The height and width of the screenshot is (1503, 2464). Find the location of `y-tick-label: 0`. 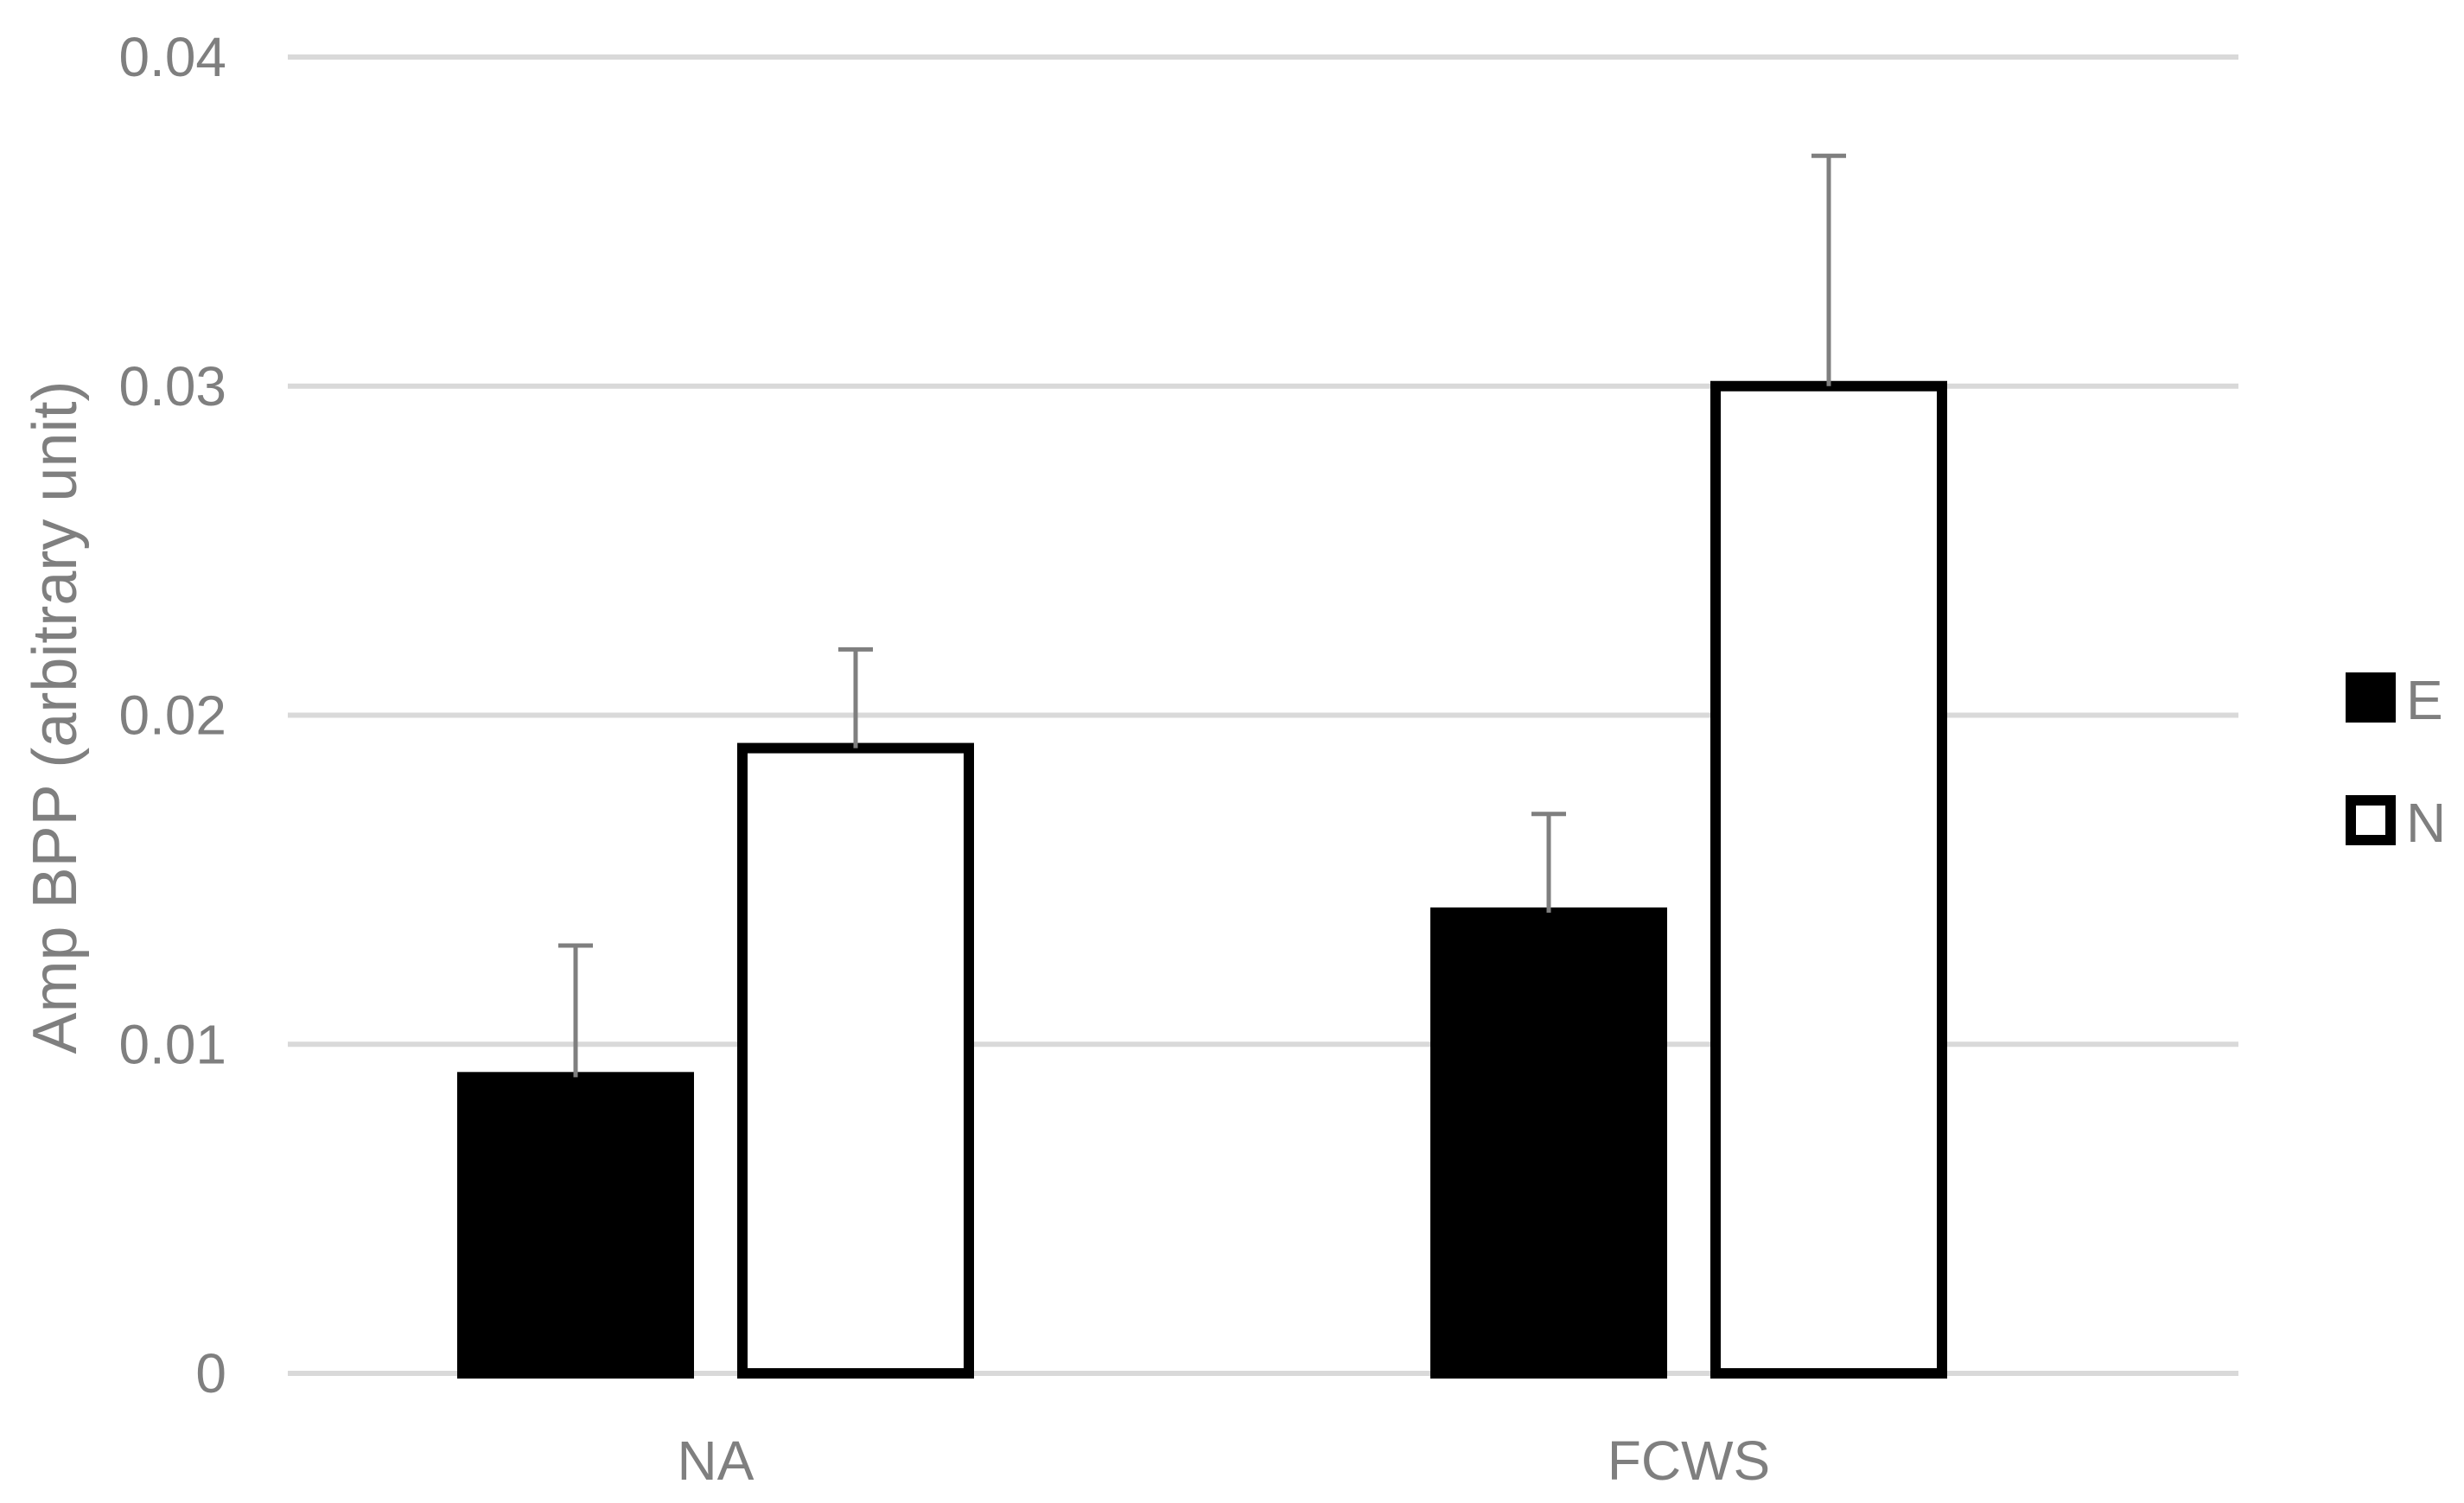

y-tick-label: 0 is located at coordinates (210, 1373).